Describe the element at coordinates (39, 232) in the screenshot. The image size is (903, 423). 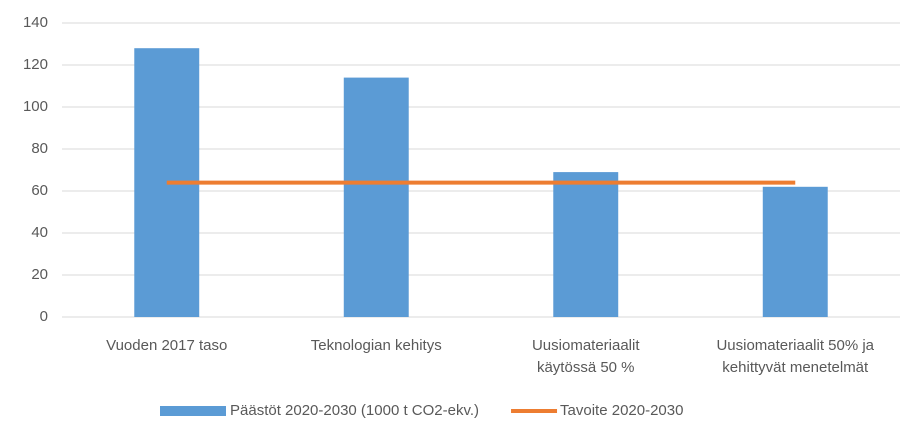
I see `y-tick-label: 40` at that location.